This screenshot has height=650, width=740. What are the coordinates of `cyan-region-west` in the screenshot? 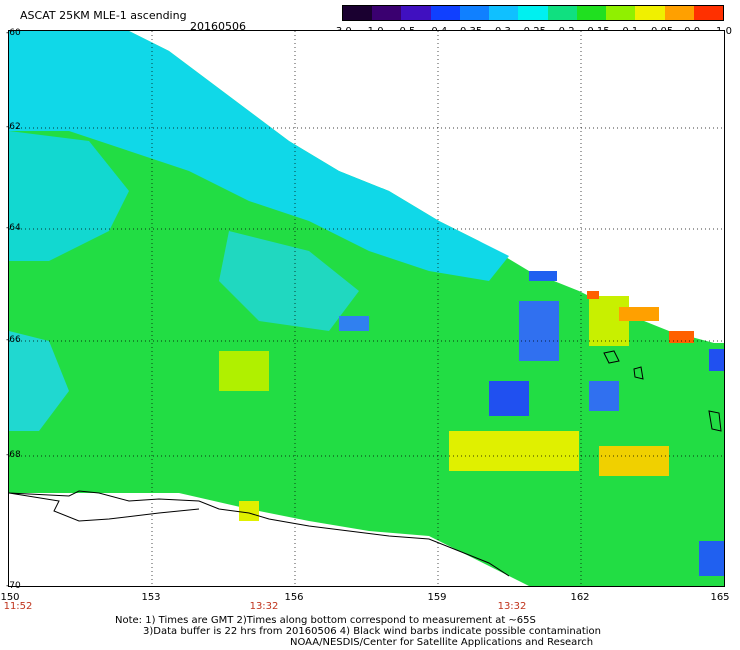 It's located at (69, 196).